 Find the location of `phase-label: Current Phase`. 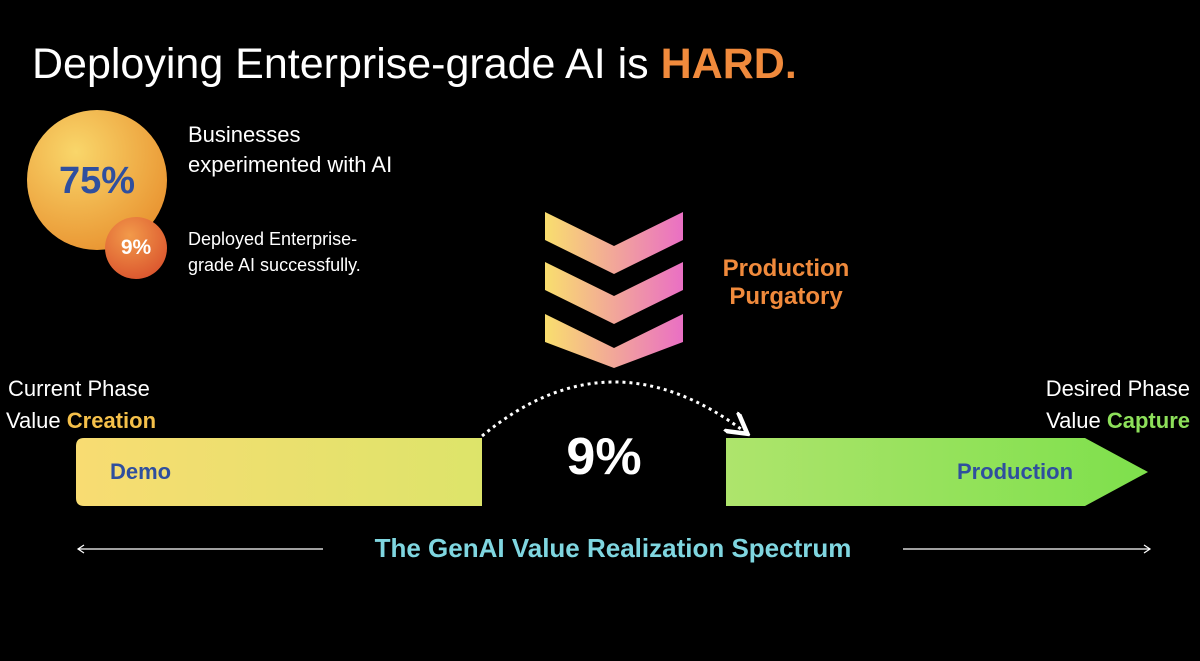

phase-label: Current Phase is located at coordinates (79, 388).